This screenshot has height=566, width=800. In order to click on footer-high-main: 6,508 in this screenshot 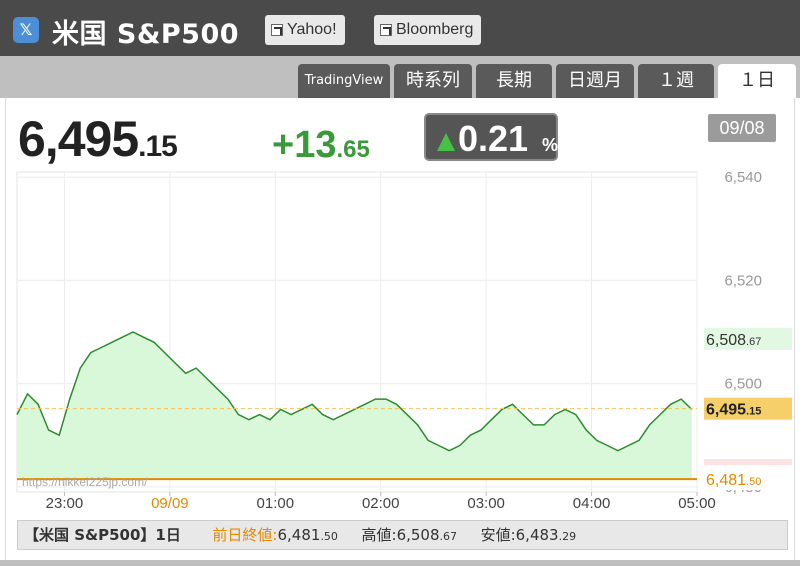, I will do `click(418, 535)`.